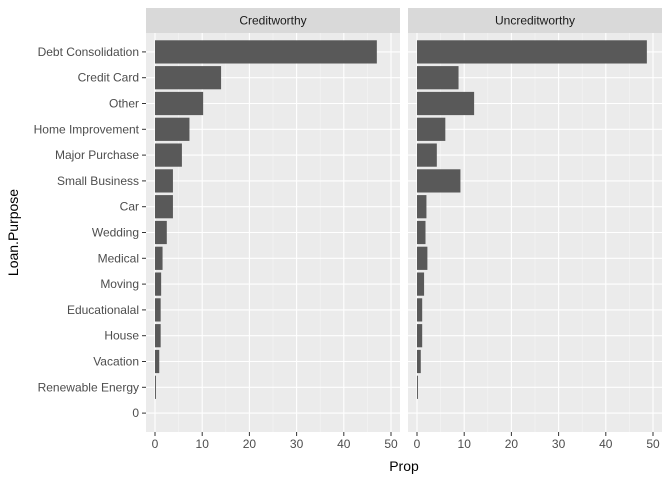 This screenshot has width=672, height=480. Describe the element at coordinates (119, 284) in the screenshot. I see `y-tick-label: Moving` at that location.